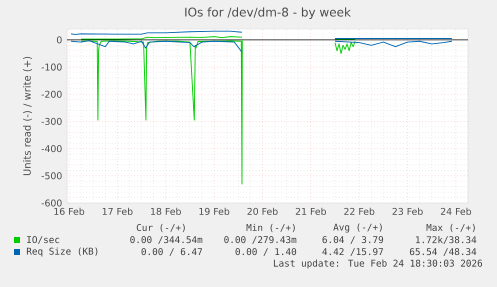 The image size is (497, 287). Describe the element at coordinates (268, 13) in the screenshot. I see `chart-title: IOs for /dev/dm-8 - by week` at that location.